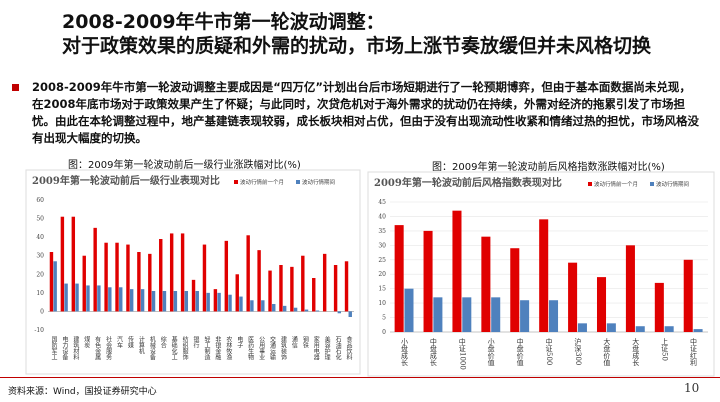 The image size is (720, 402). I want to click on x-tick-label: 沪深300, so click(578, 351).